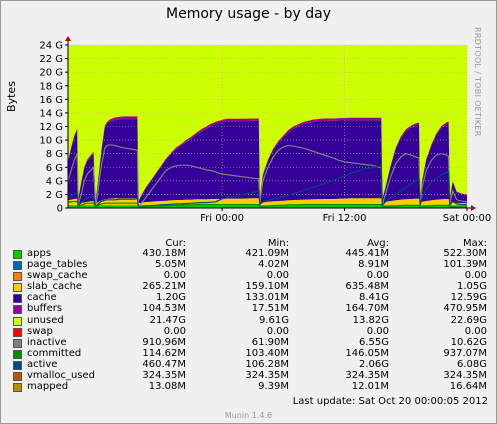 The width and height of the screenshot is (497, 424). What do you see at coordinates (367, 309) in the screenshot?
I see `legend-avg: 164.70M` at bounding box center [367, 309].